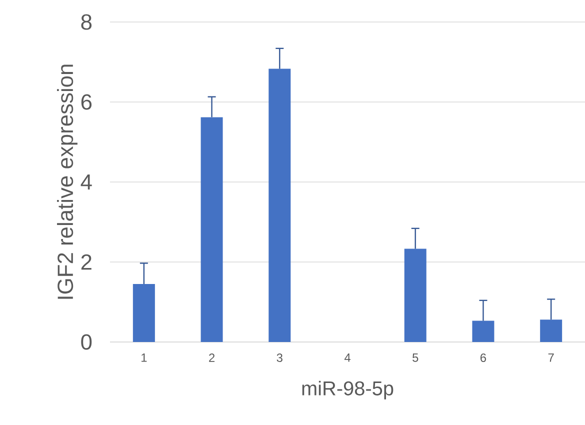 Image resolution: width=585 pixels, height=425 pixels. I want to click on y-axis-title: IGF2 relative expression, so click(67, 181).